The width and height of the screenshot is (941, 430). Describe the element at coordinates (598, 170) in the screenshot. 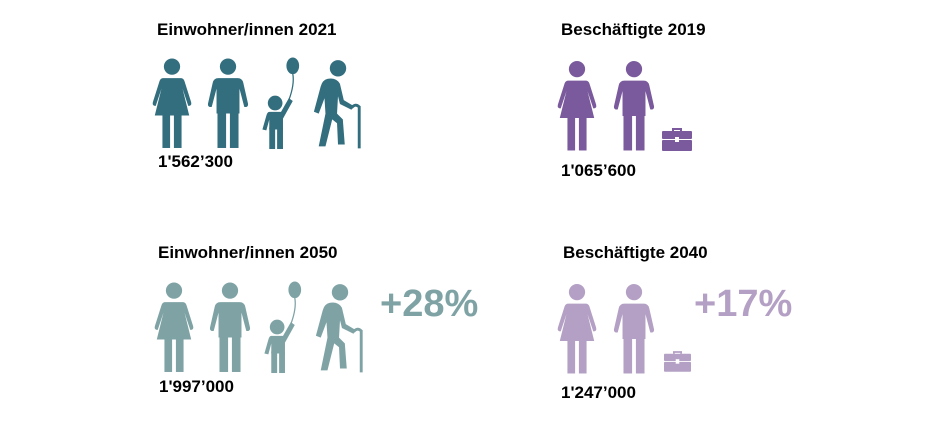

I see `employed-2019-value: 1'065’600` at that location.